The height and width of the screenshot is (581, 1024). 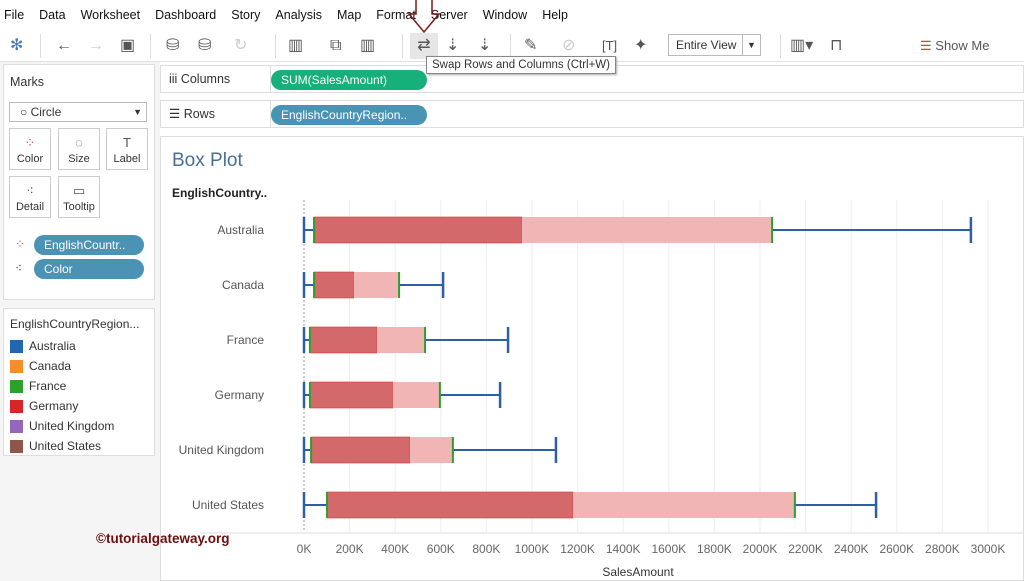 I want to click on menu-map: Map, so click(x=349, y=15).